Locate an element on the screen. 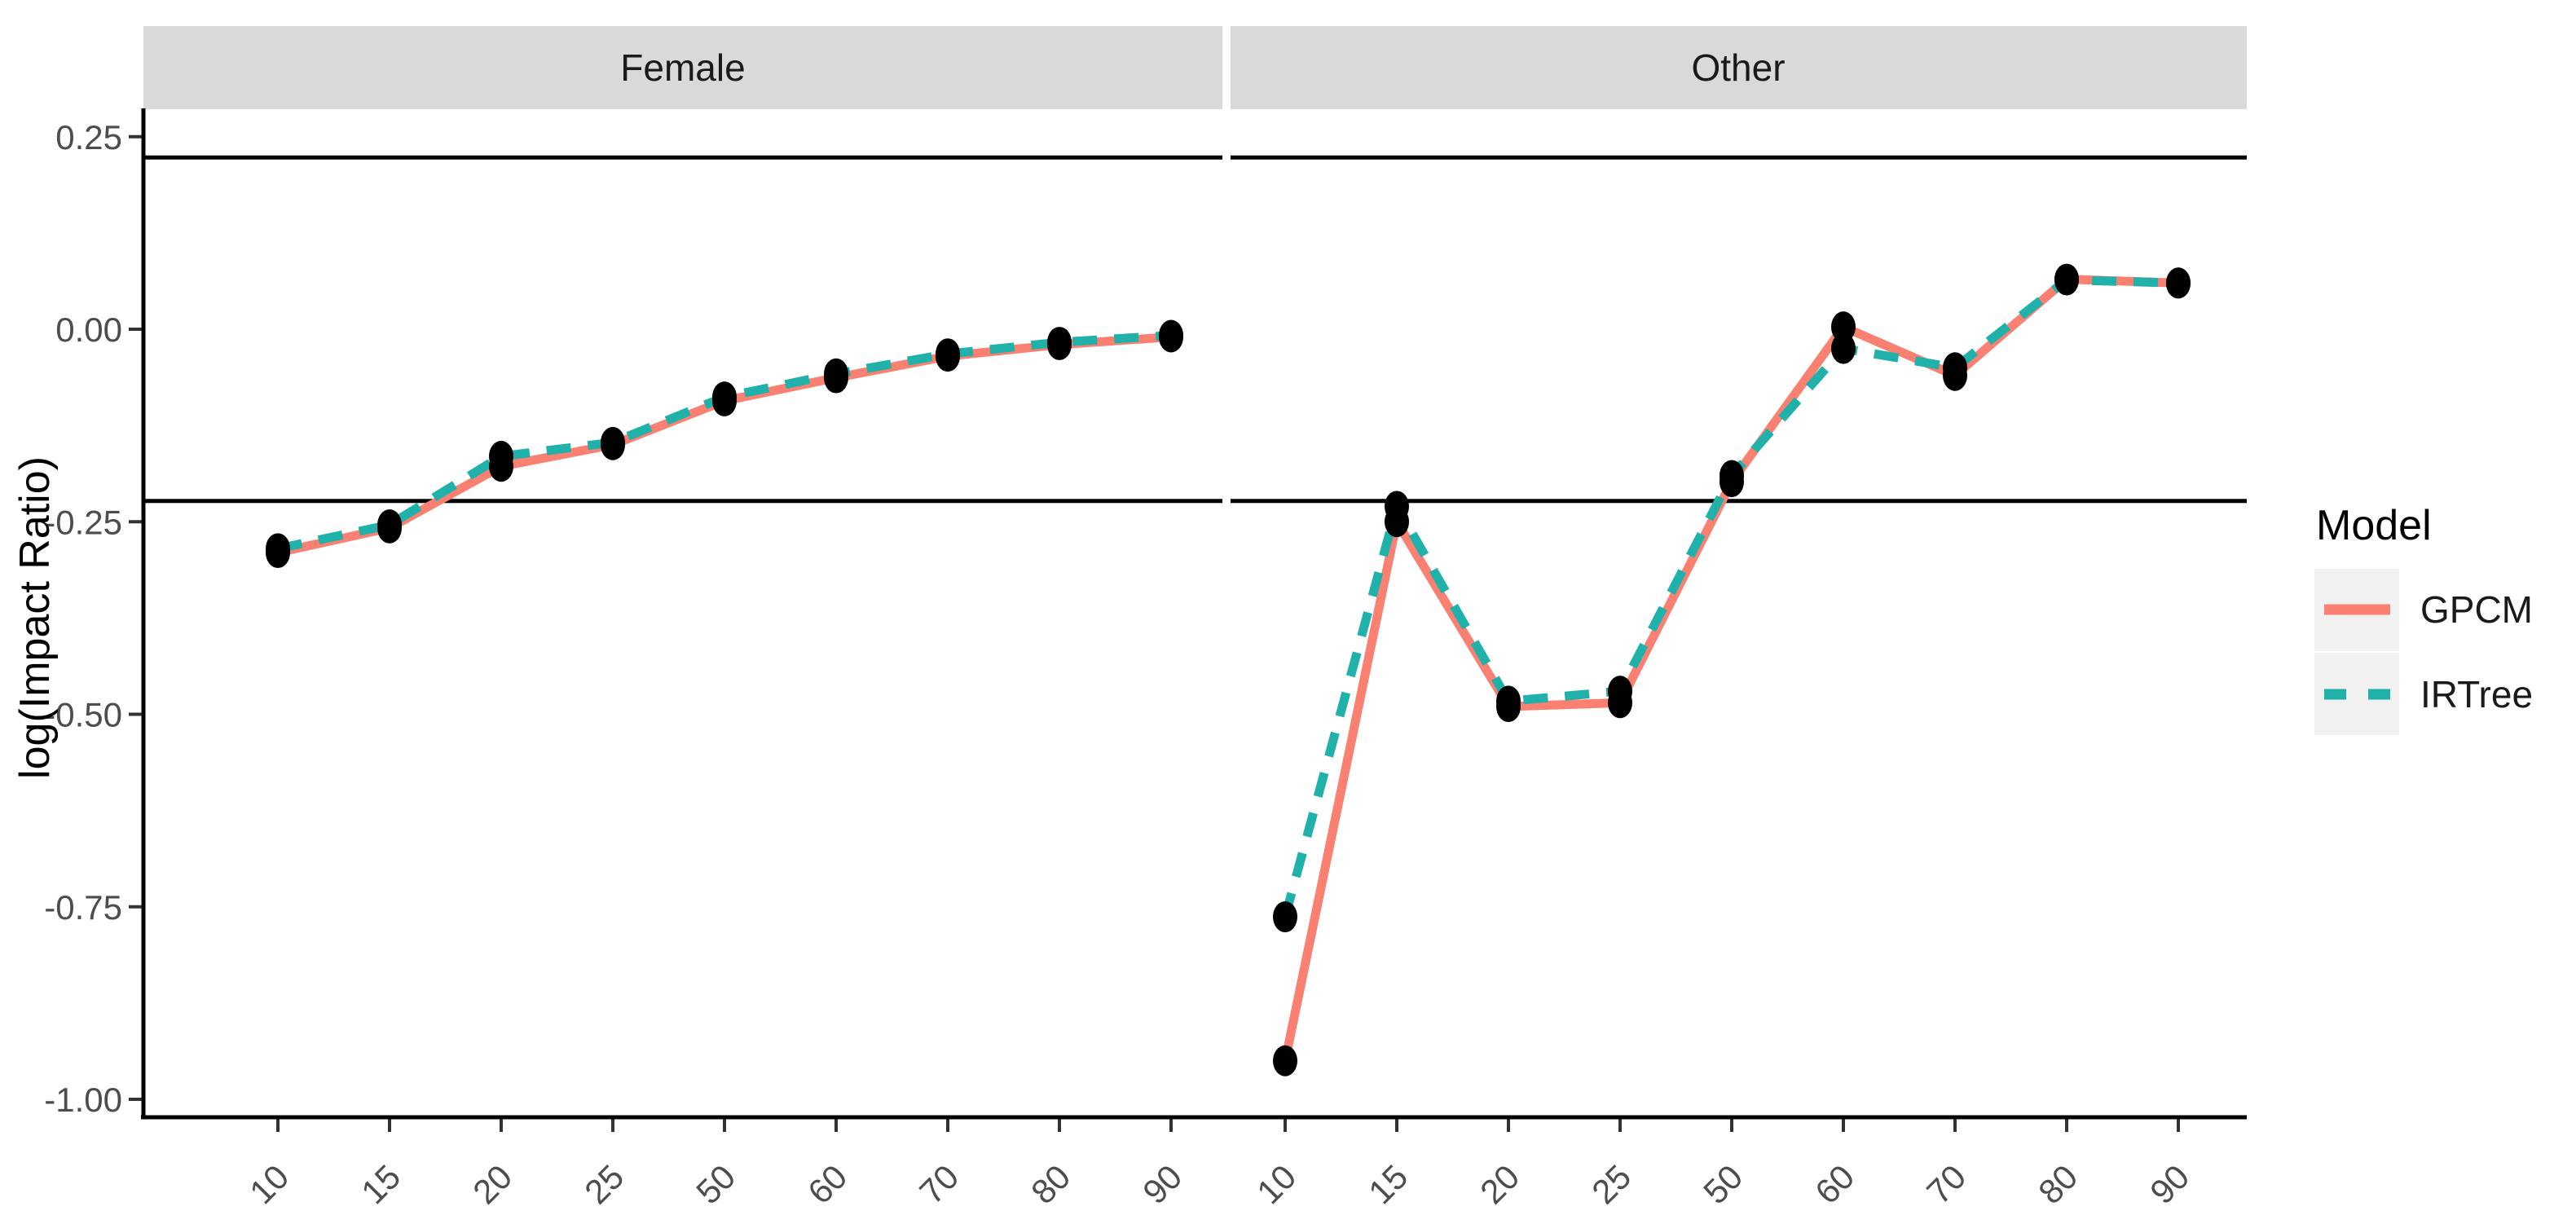 The image size is (2576, 1224). legend-title: Model is located at coordinates (2374, 525).